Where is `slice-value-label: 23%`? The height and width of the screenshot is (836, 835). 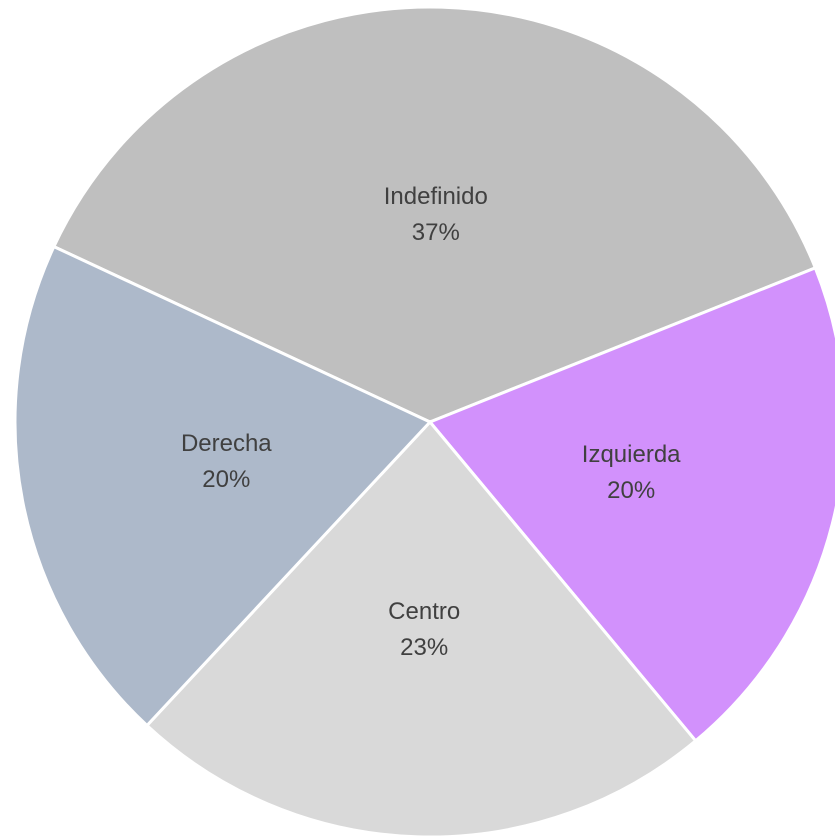
slice-value-label: 23% is located at coordinates (424, 647).